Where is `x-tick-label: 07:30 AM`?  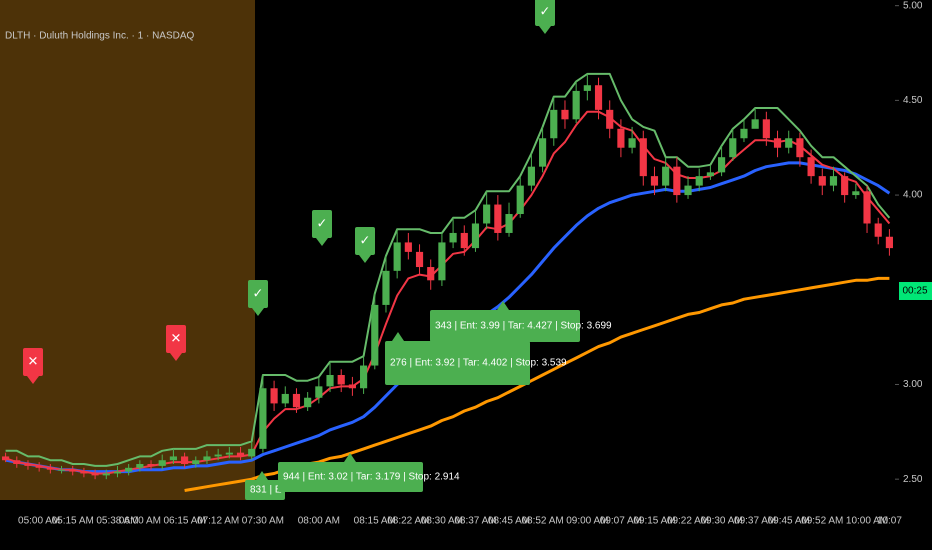
x-tick-label: 07:30 AM is located at coordinates (263, 521).